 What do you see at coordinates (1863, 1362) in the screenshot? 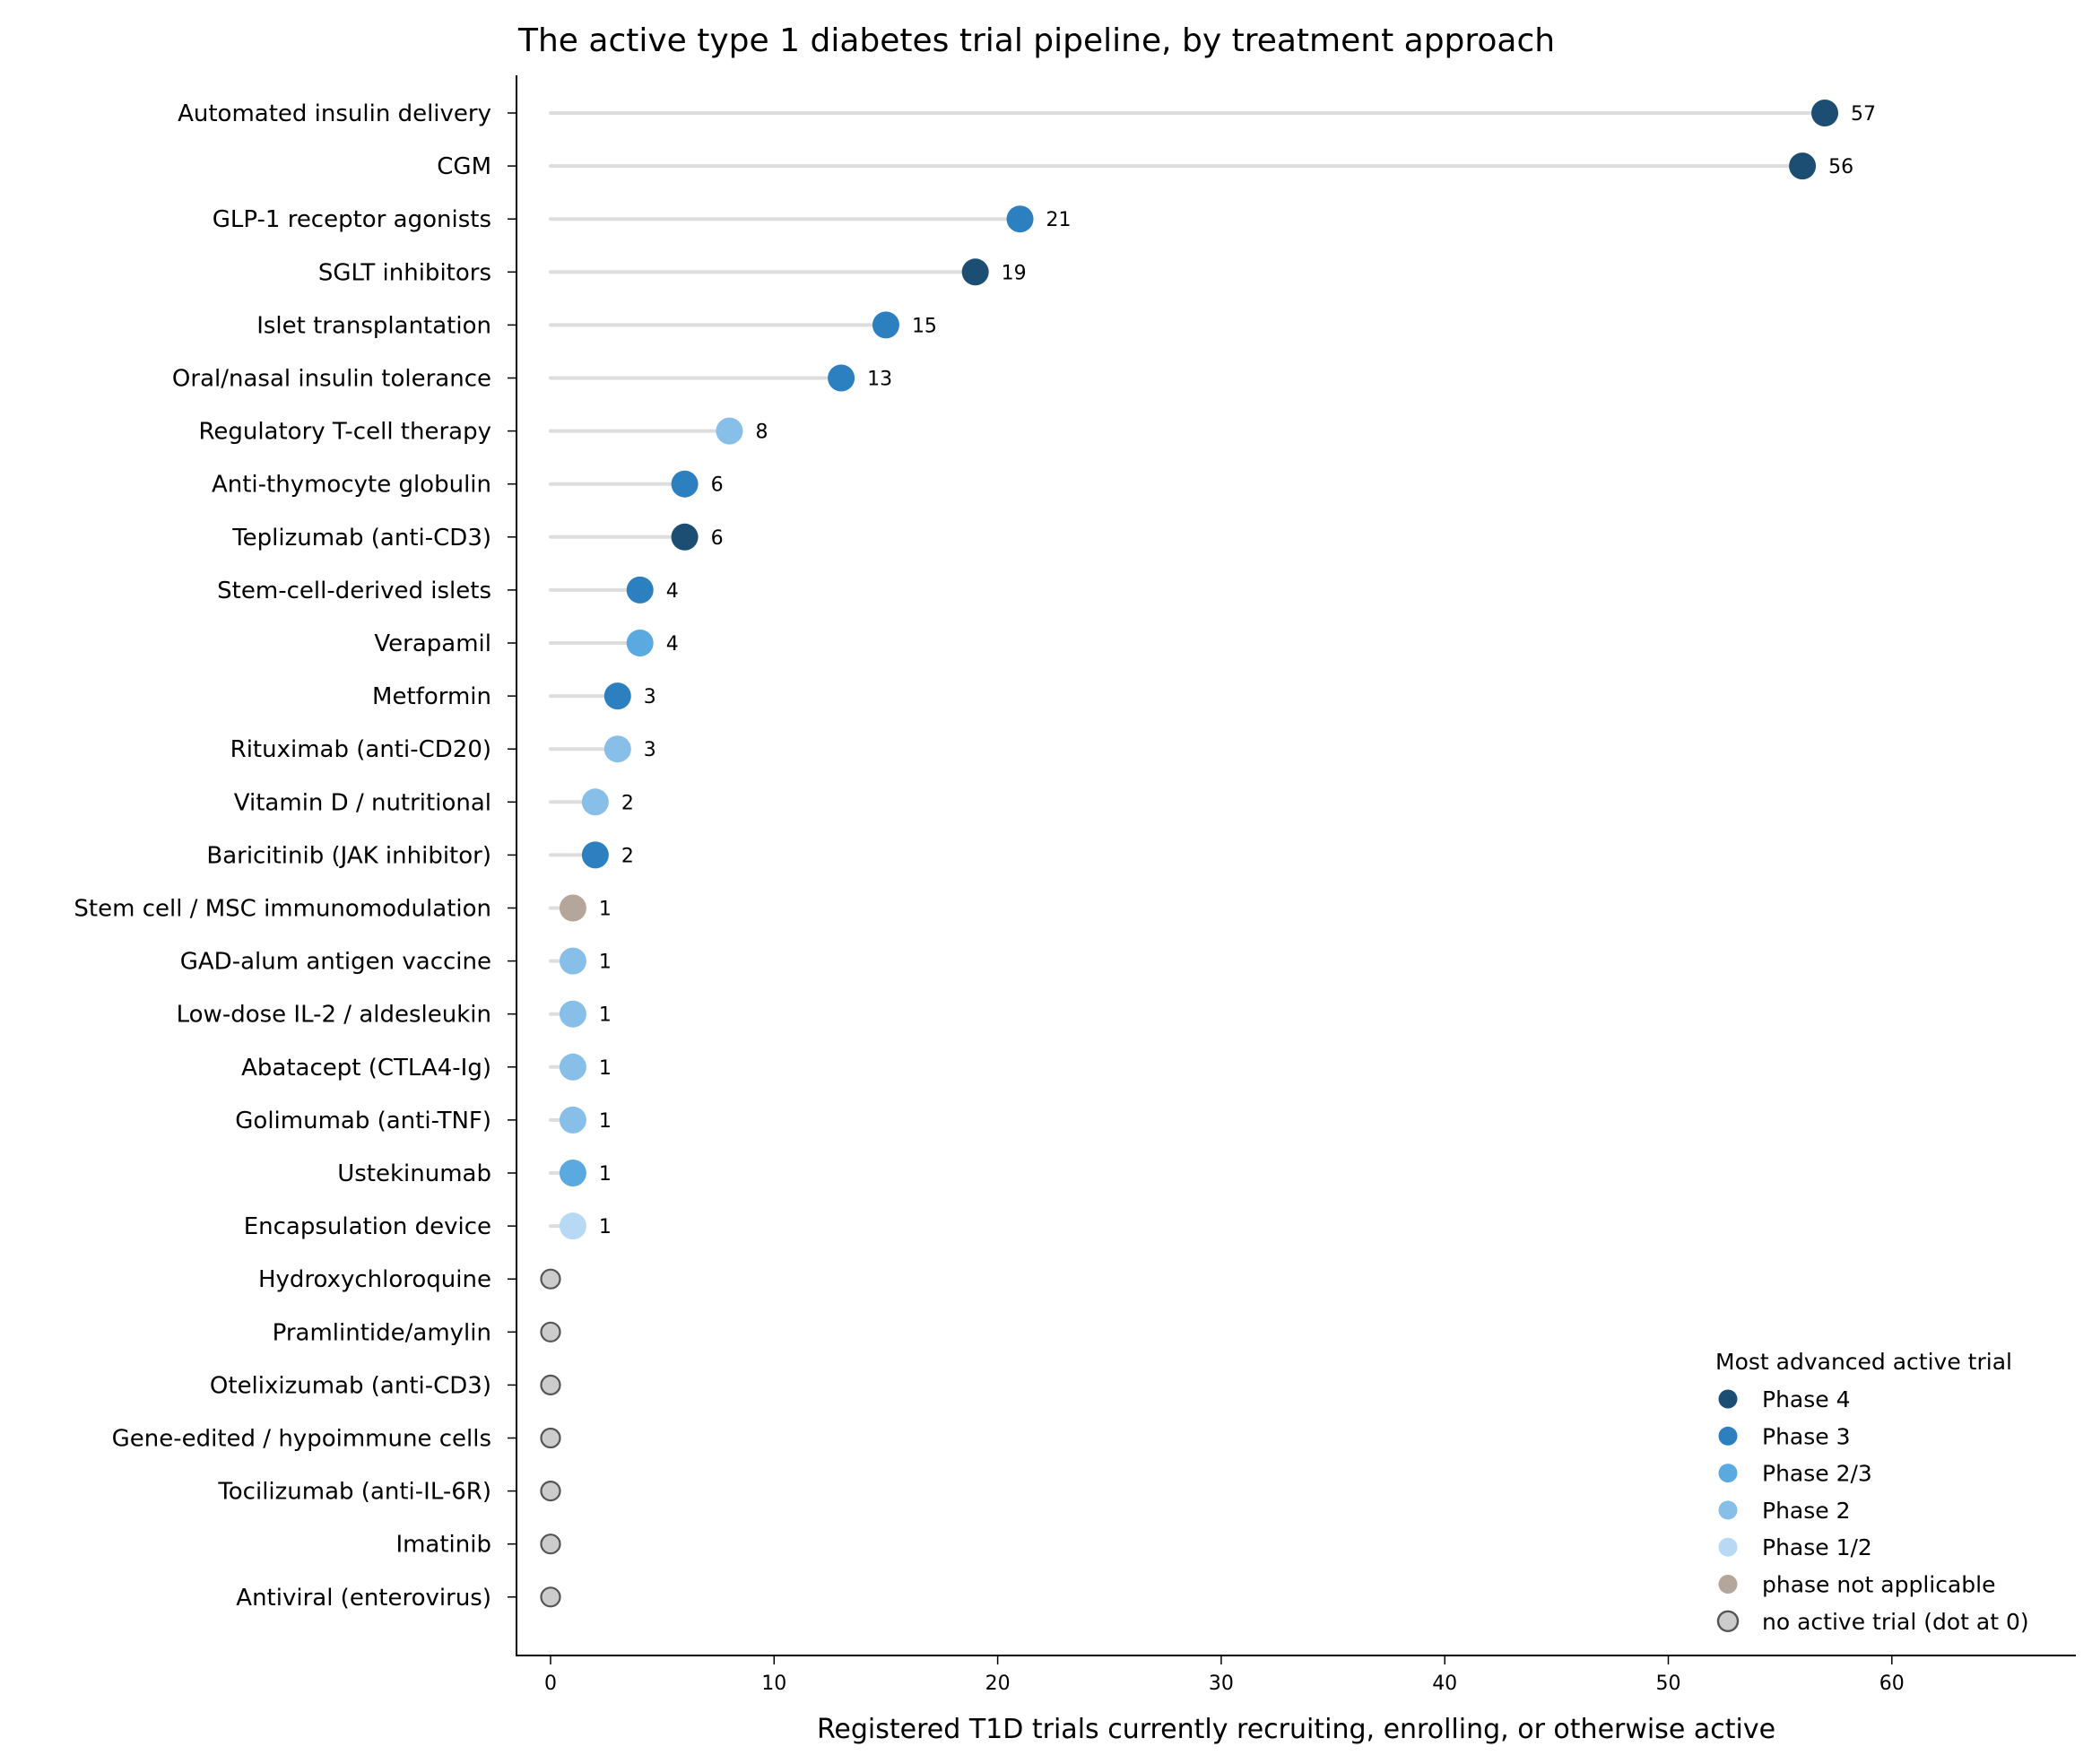
I see `legend-title: Most advanced active trial` at bounding box center [1863, 1362].